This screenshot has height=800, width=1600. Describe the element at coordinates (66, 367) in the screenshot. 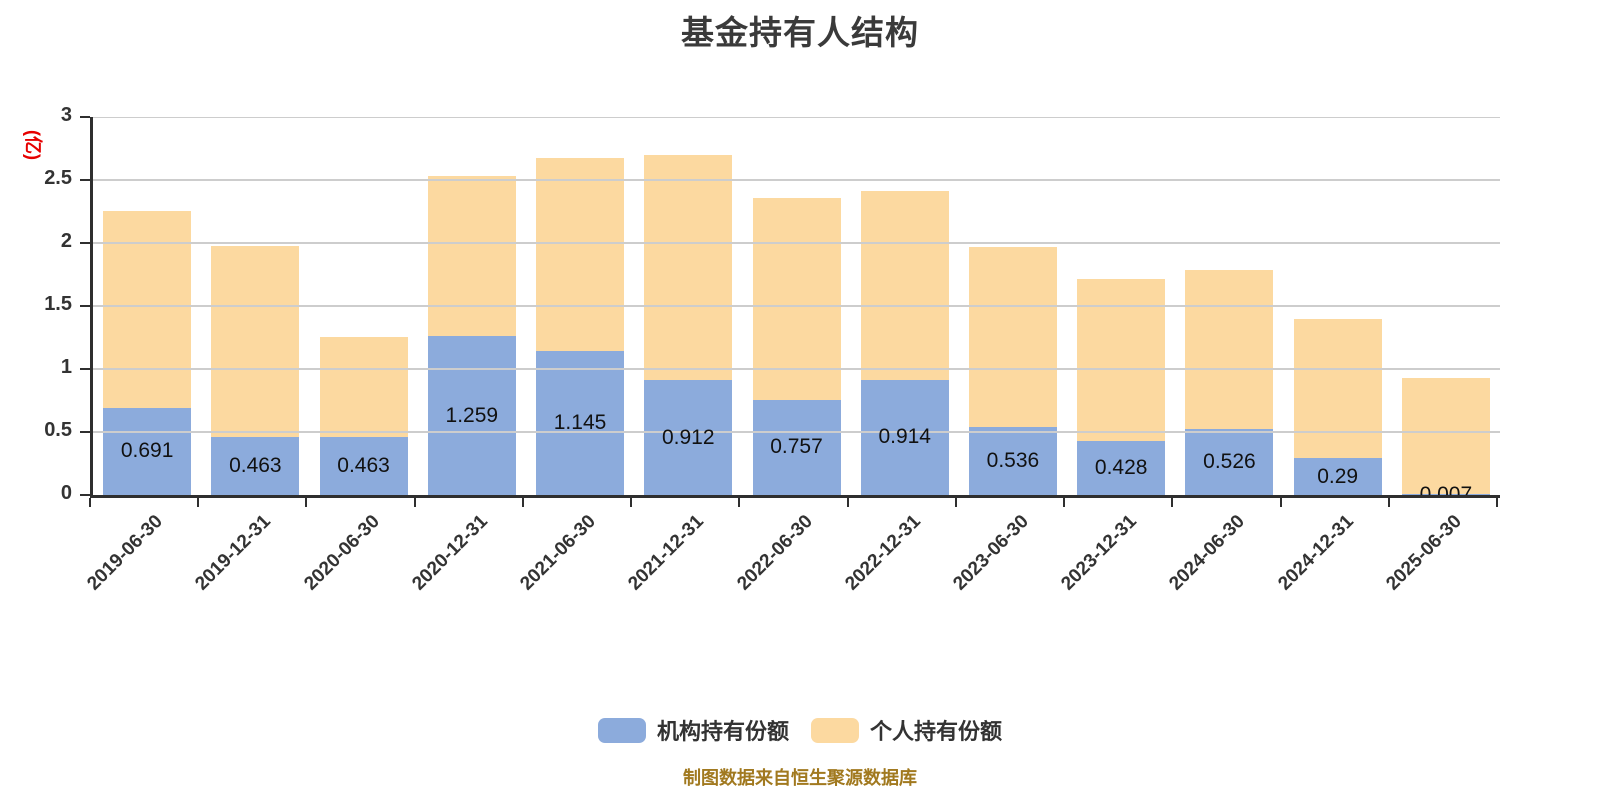

I see `y-tick-label-1: 1` at that location.